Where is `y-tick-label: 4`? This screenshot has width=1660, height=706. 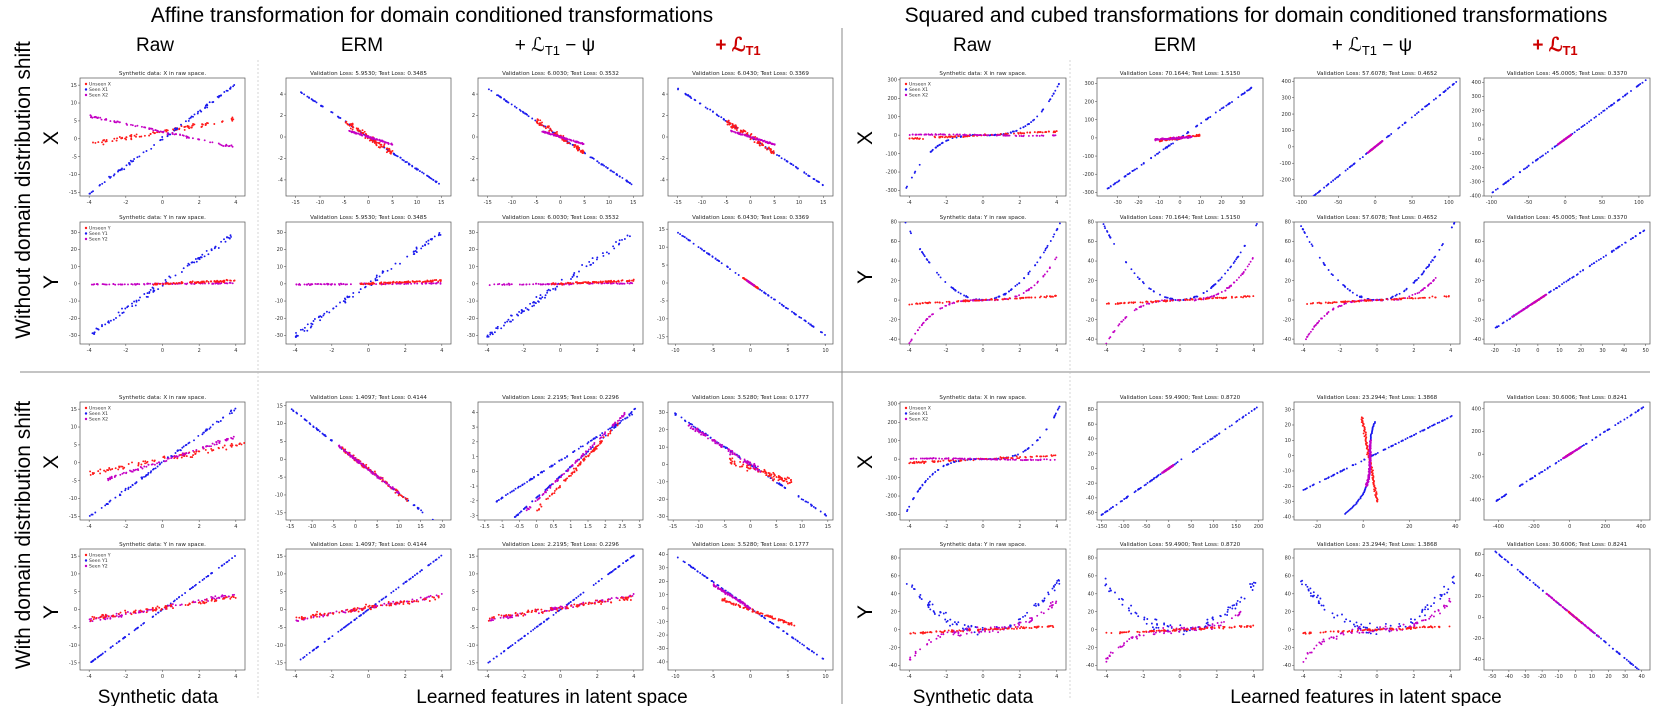 y-tick-label: 4 is located at coordinates (473, 413).